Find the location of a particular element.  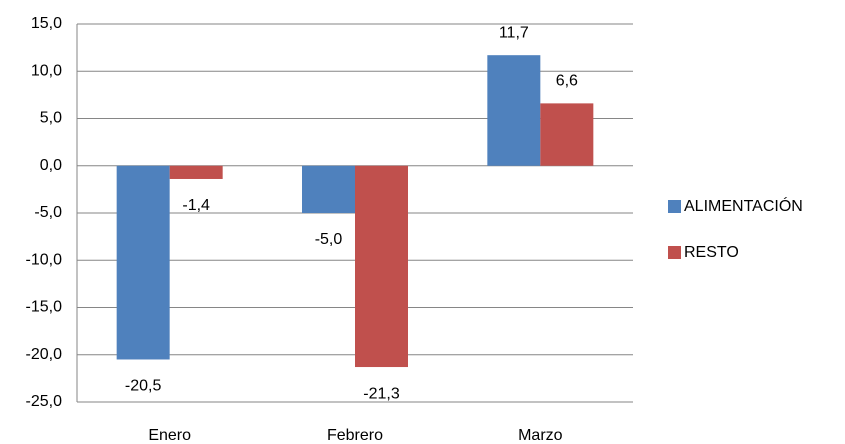

y-tick-label: -25,0 is located at coordinates (44, 401).